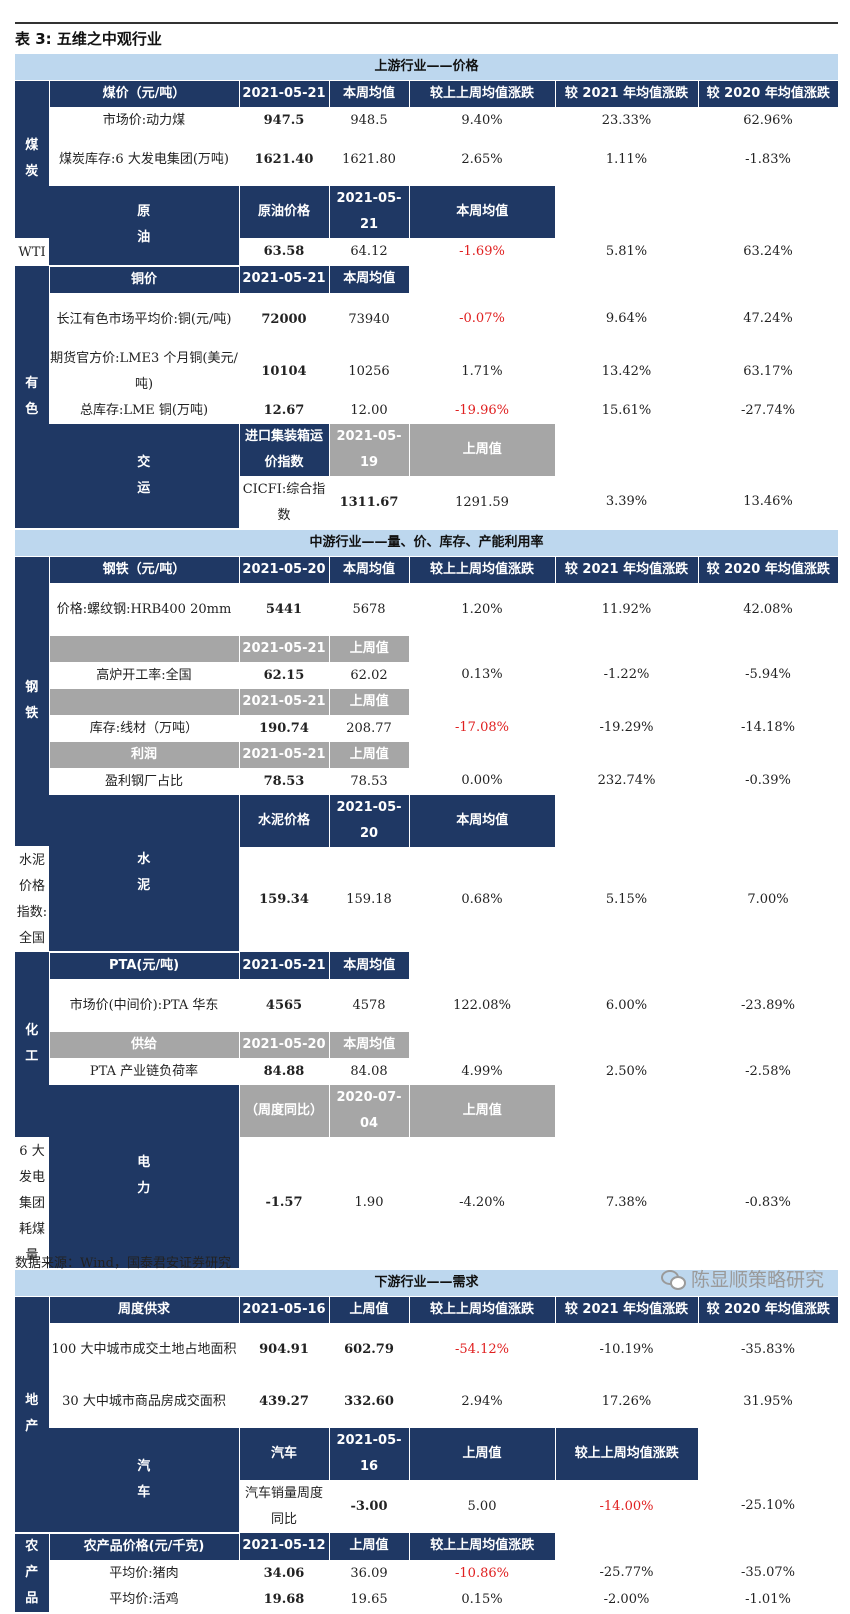 The height and width of the screenshot is (1614, 850). What do you see at coordinates (144, 873) in the screenshot?
I see `category-cell: 水泥` at bounding box center [144, 873].